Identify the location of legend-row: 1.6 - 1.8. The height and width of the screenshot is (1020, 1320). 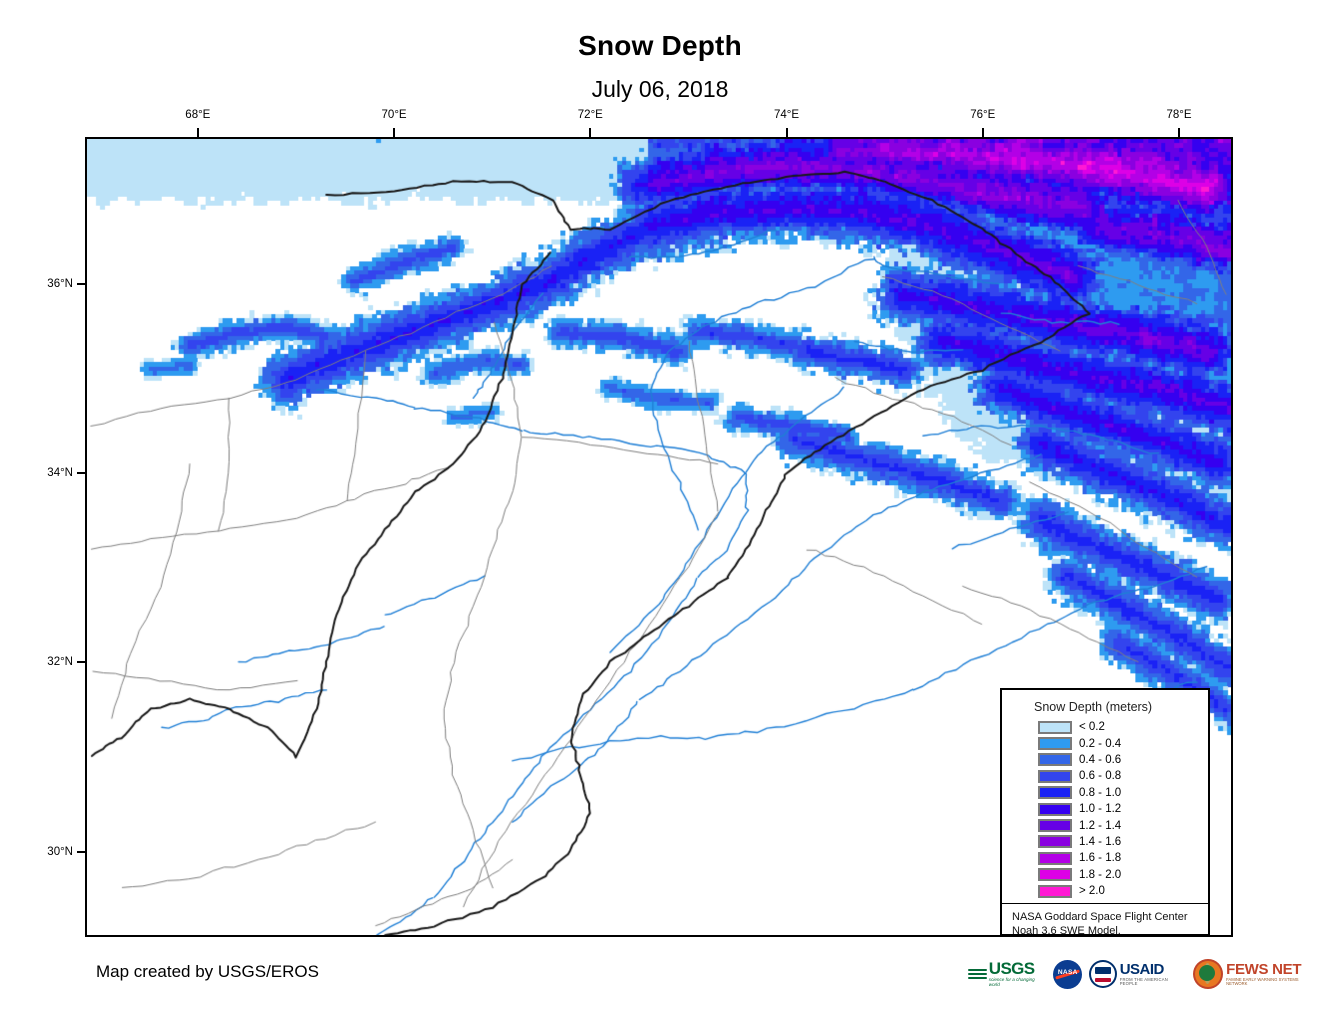
(1123, 858).